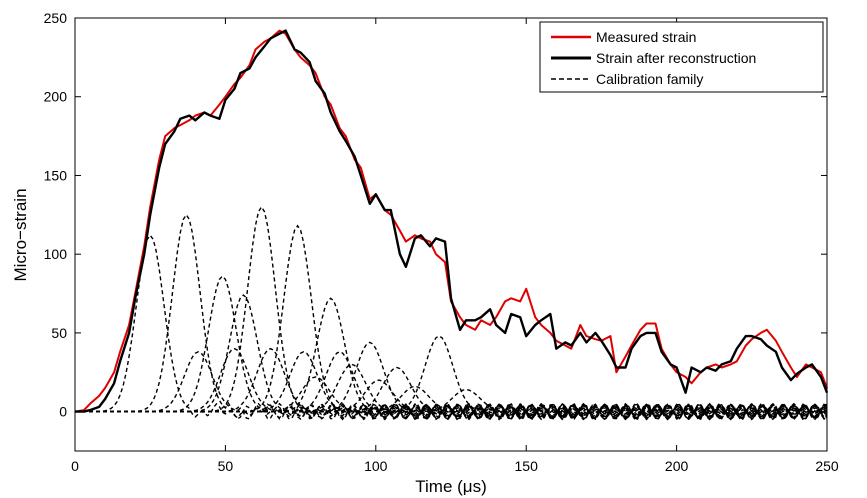 This screenshot has width=867, height=498. What do you see at coordinates (226, 466) in the screenshot?
I see `x-tick-label: 50` at bounding box center [226, 466].